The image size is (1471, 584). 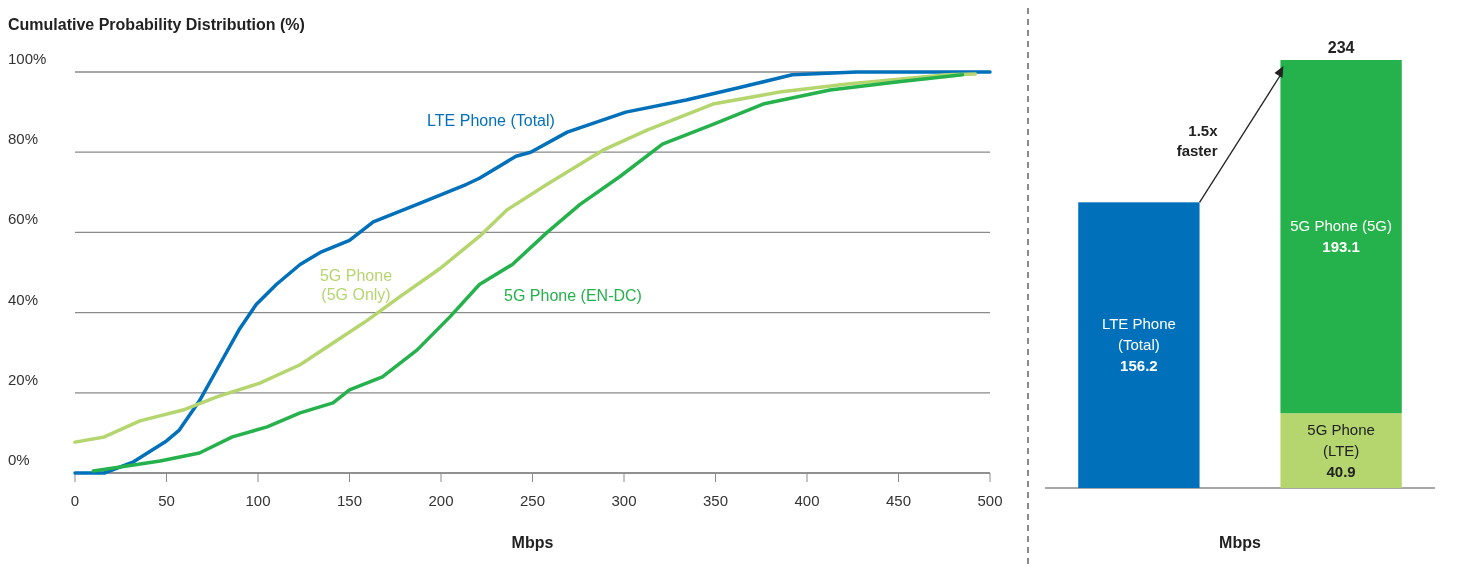 I want to click on series-label: 5G Phone (5G), so click(x=1341, y=226).